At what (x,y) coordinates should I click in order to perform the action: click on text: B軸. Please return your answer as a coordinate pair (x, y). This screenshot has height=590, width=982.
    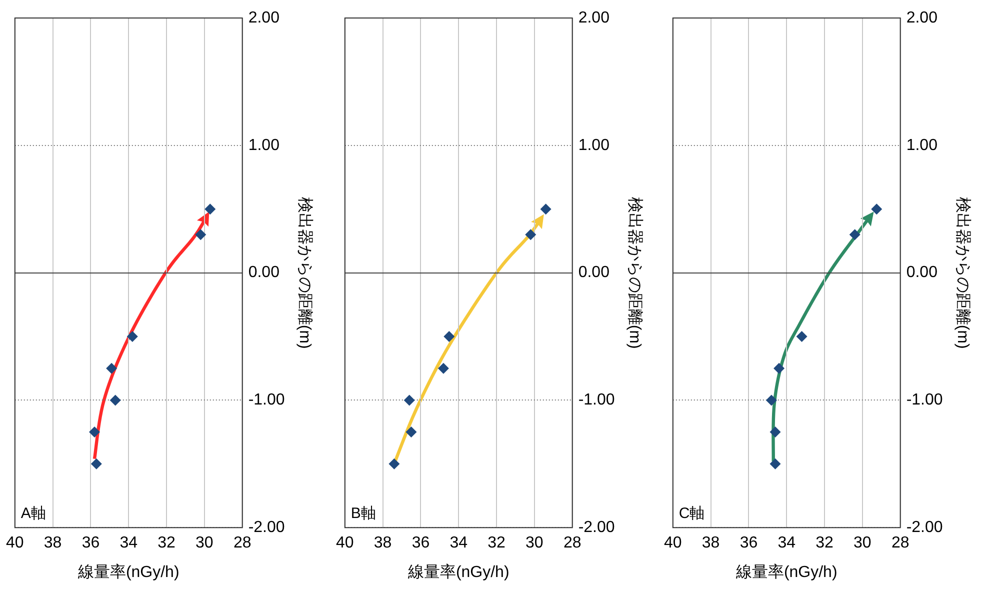
    Looking at the image, I should click on (363, 513).